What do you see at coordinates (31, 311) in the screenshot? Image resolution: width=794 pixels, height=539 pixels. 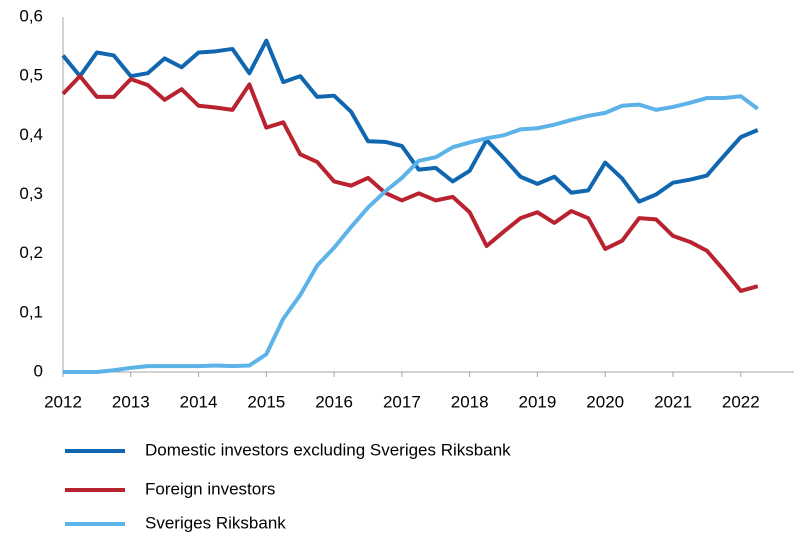 I see `y-tick-label: 0,1` at bounding box center [31, 311].